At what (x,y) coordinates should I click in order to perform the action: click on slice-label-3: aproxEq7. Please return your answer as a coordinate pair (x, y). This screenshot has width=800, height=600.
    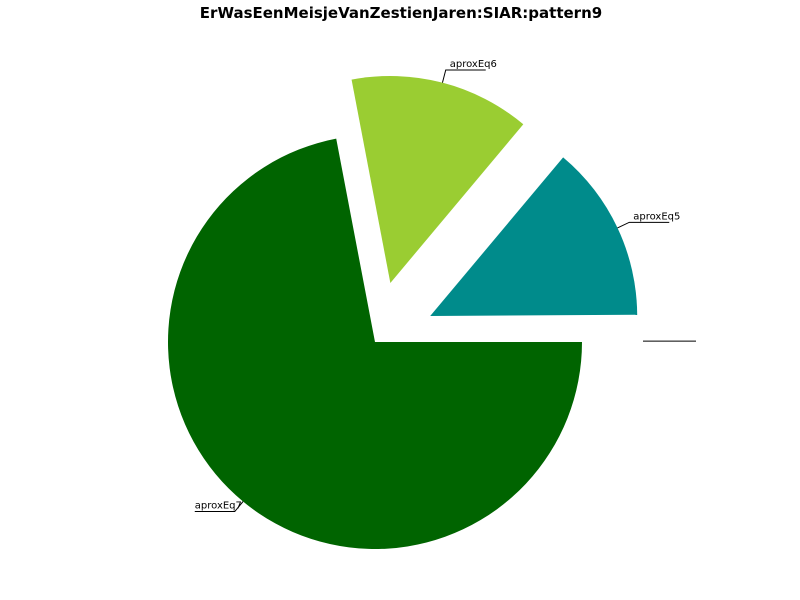
    Looking at the image, I should click on (218, 506).